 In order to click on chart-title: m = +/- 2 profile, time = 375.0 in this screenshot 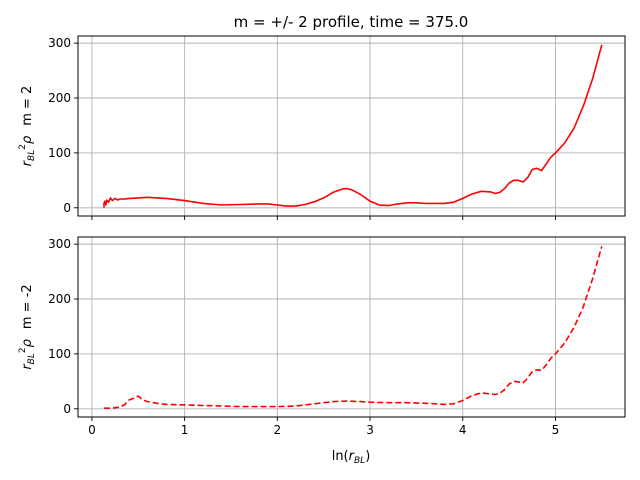, I will do `click(351, 22)`.